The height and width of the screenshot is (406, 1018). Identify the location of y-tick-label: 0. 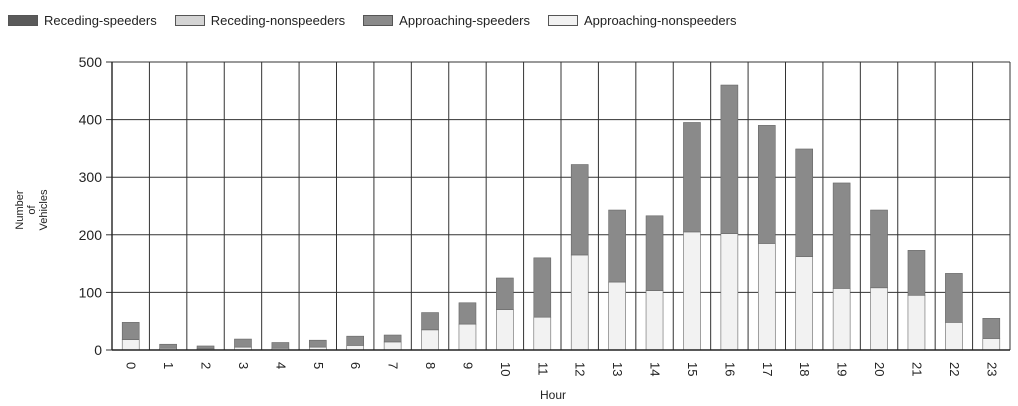
(98, 350).